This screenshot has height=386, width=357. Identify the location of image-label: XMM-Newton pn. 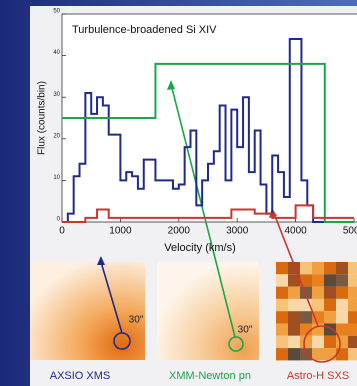
(210, 376).